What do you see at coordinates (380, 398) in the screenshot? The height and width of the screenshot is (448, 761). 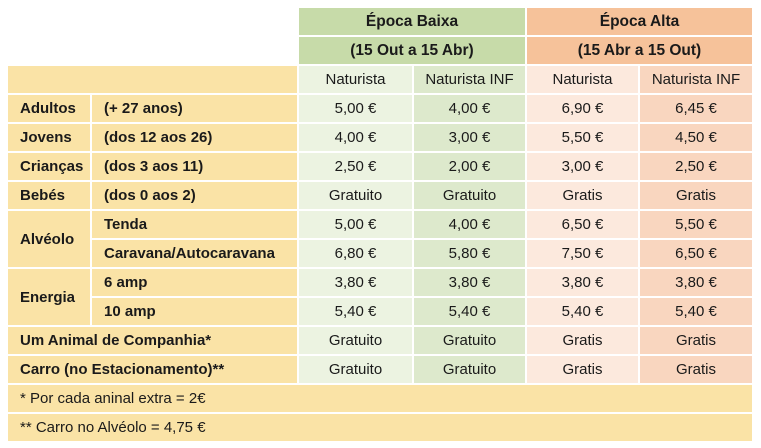 I see `footnote: * Por cada aninal extra = 2€` at bounding box center [380, 398].